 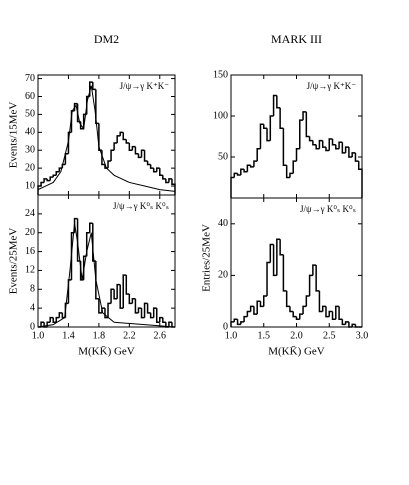 I want to click on y-tick-label: 24, so click(x=30, y=213).